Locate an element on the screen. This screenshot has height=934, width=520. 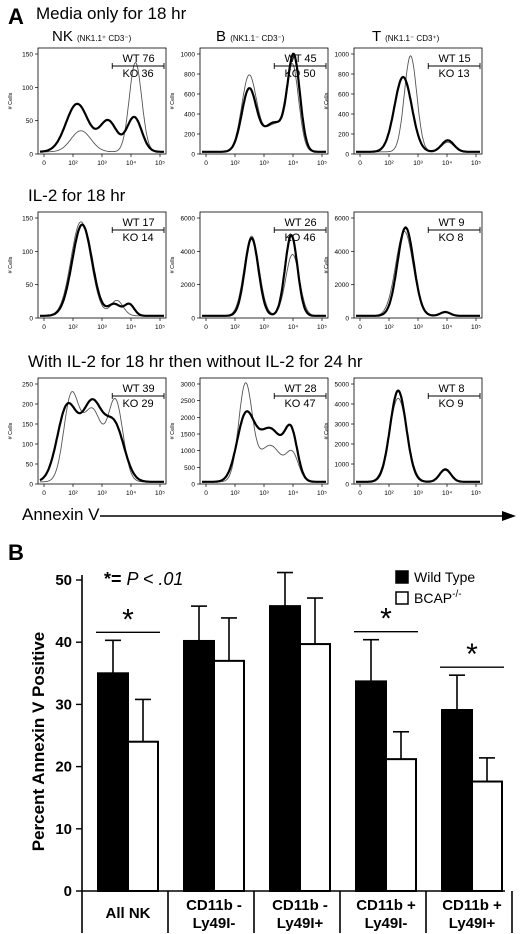
histogram-NK-IL2: 0 50 100 150 # Cells 0 10² 10³ 10⁴ 10⁵ WT 17 KO 14 is located at coordinates (87, 271).